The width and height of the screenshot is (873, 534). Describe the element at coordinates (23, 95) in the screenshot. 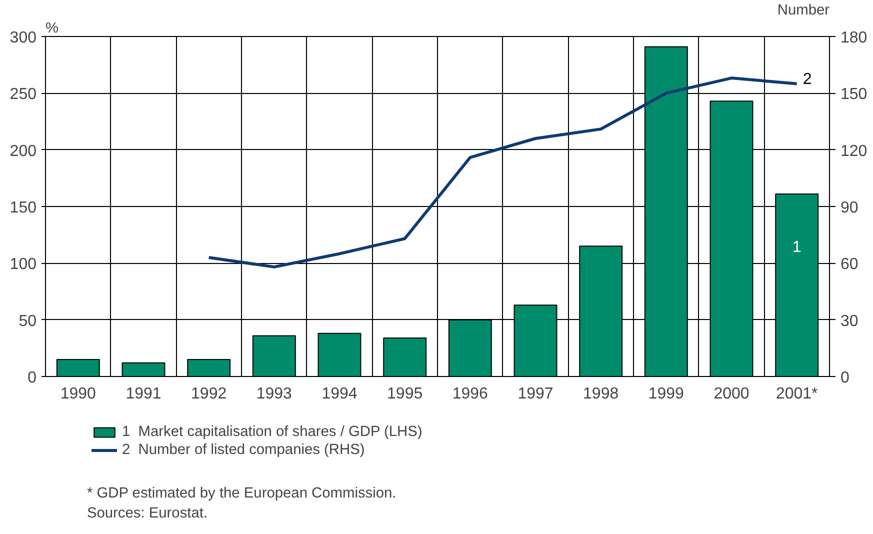

I see `y-tick-label: 250` at that location.